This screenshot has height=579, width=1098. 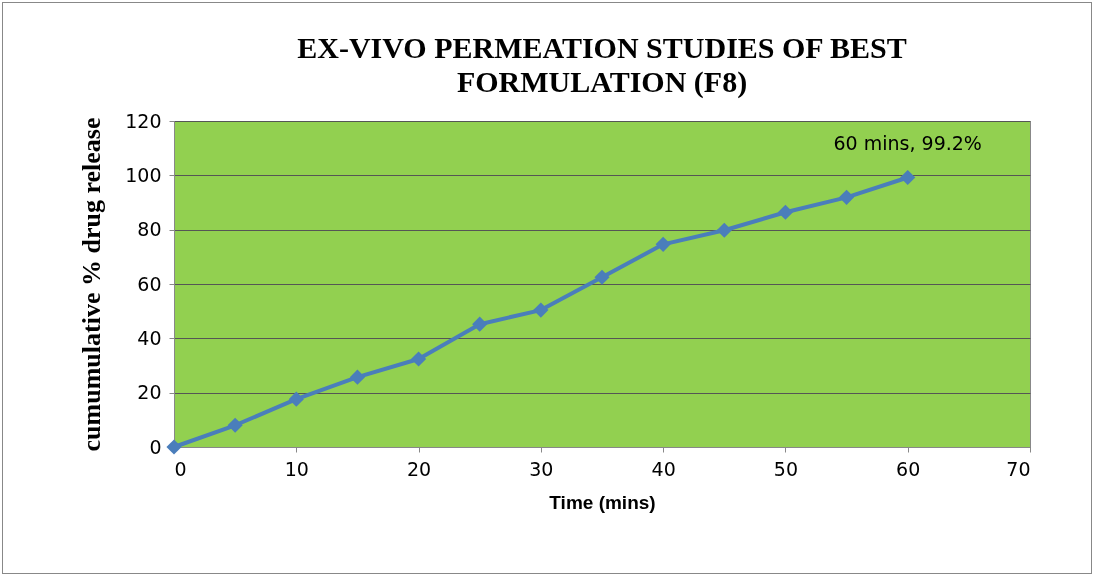 I want to click on annotation: 60 mins, 99.2%, so click(x=907, y=142).